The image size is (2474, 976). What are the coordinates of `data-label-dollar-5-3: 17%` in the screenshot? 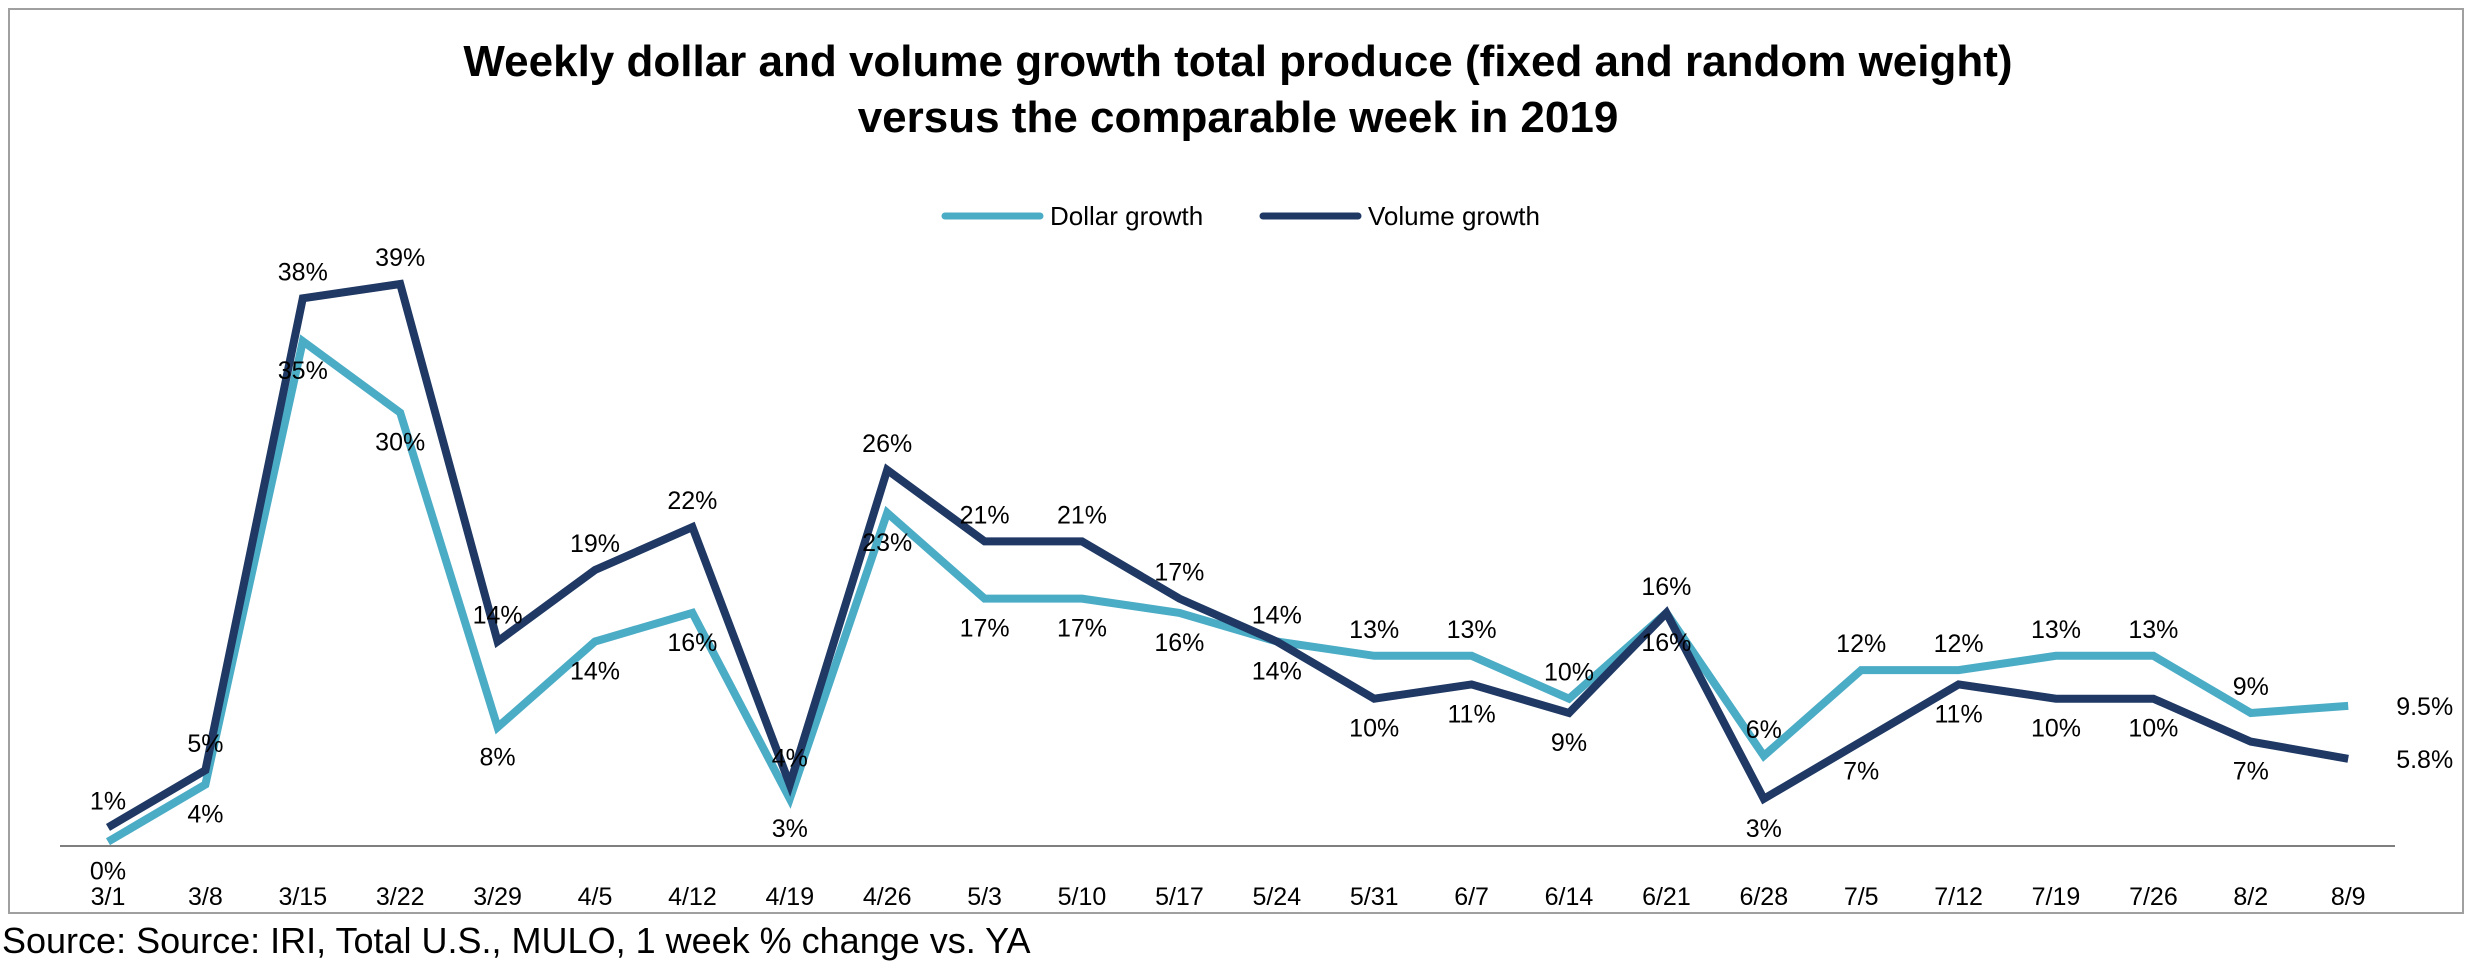 It's located at (985, 629).